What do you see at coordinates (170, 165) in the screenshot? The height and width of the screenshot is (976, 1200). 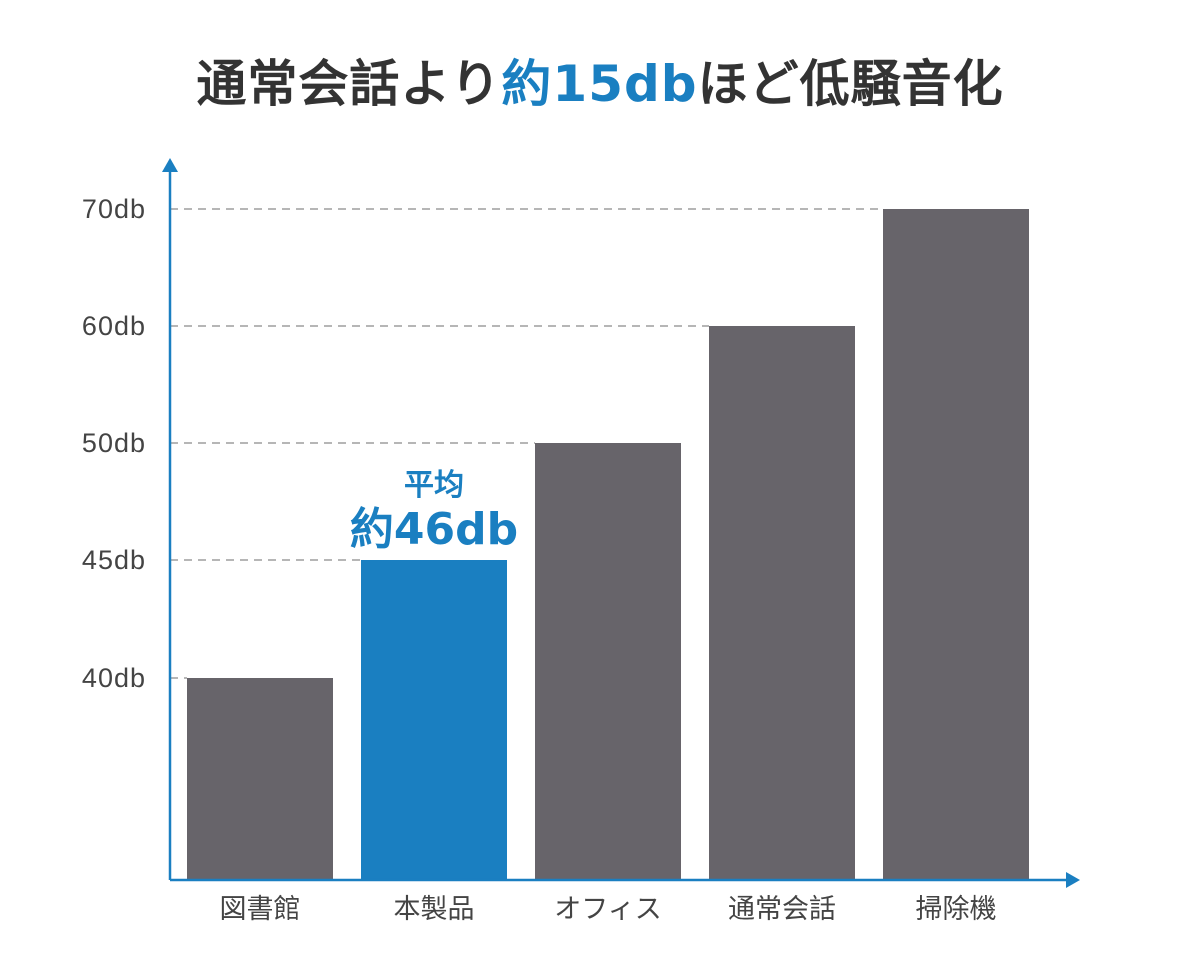 I see `y-axis-arrow` at bounding box center [170, 165].